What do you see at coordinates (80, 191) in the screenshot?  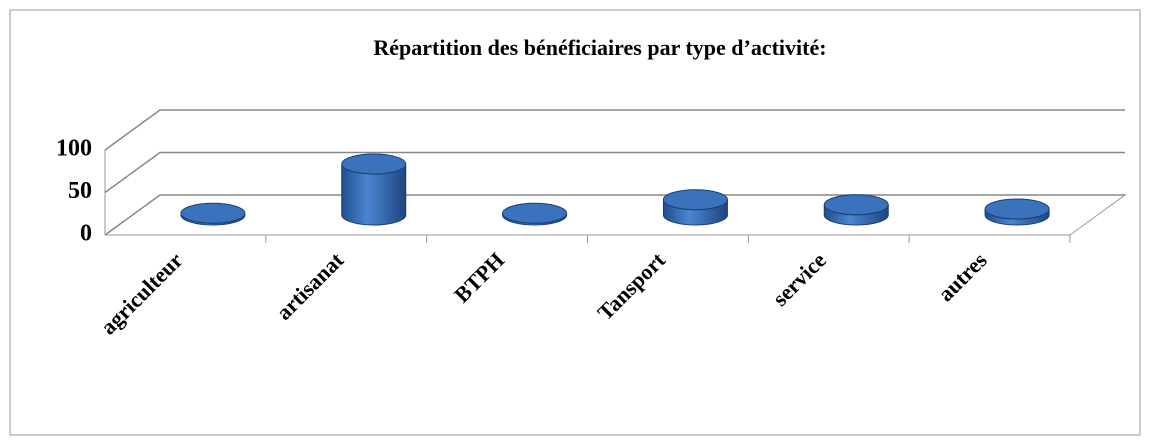 I see `y-tick-label: 50` at bounding box center [80, 191].